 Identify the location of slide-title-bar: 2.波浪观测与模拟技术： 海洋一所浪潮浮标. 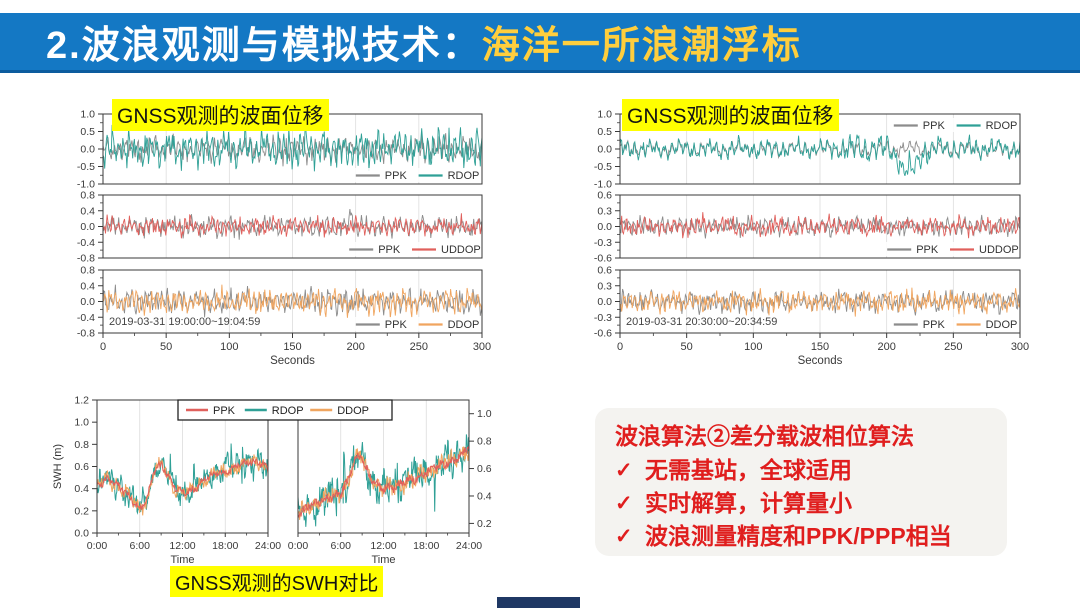
(540, 43).